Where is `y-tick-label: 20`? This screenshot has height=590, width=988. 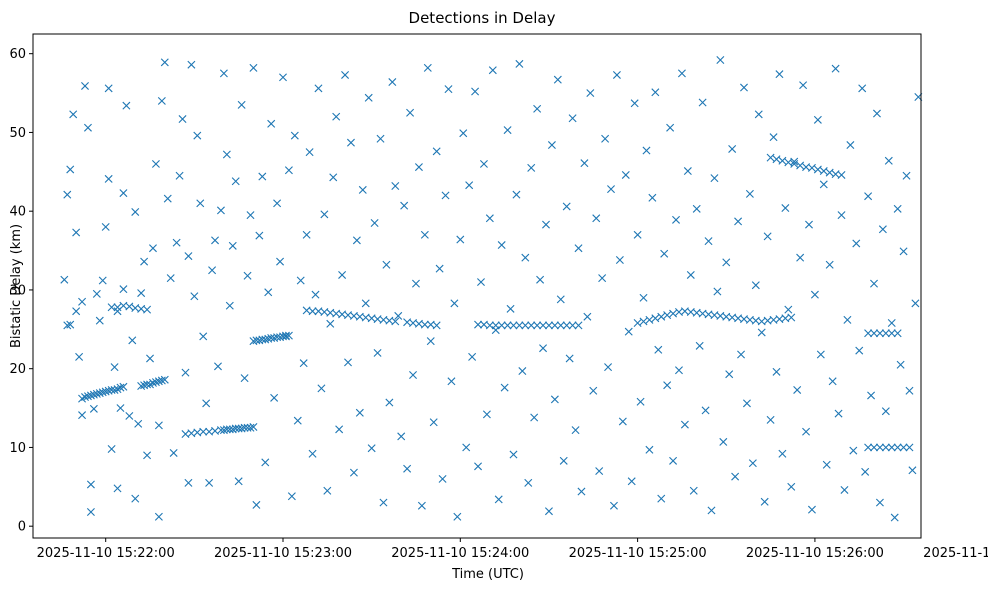 y-tick-label: 20 is located at coordinates (17, 369).